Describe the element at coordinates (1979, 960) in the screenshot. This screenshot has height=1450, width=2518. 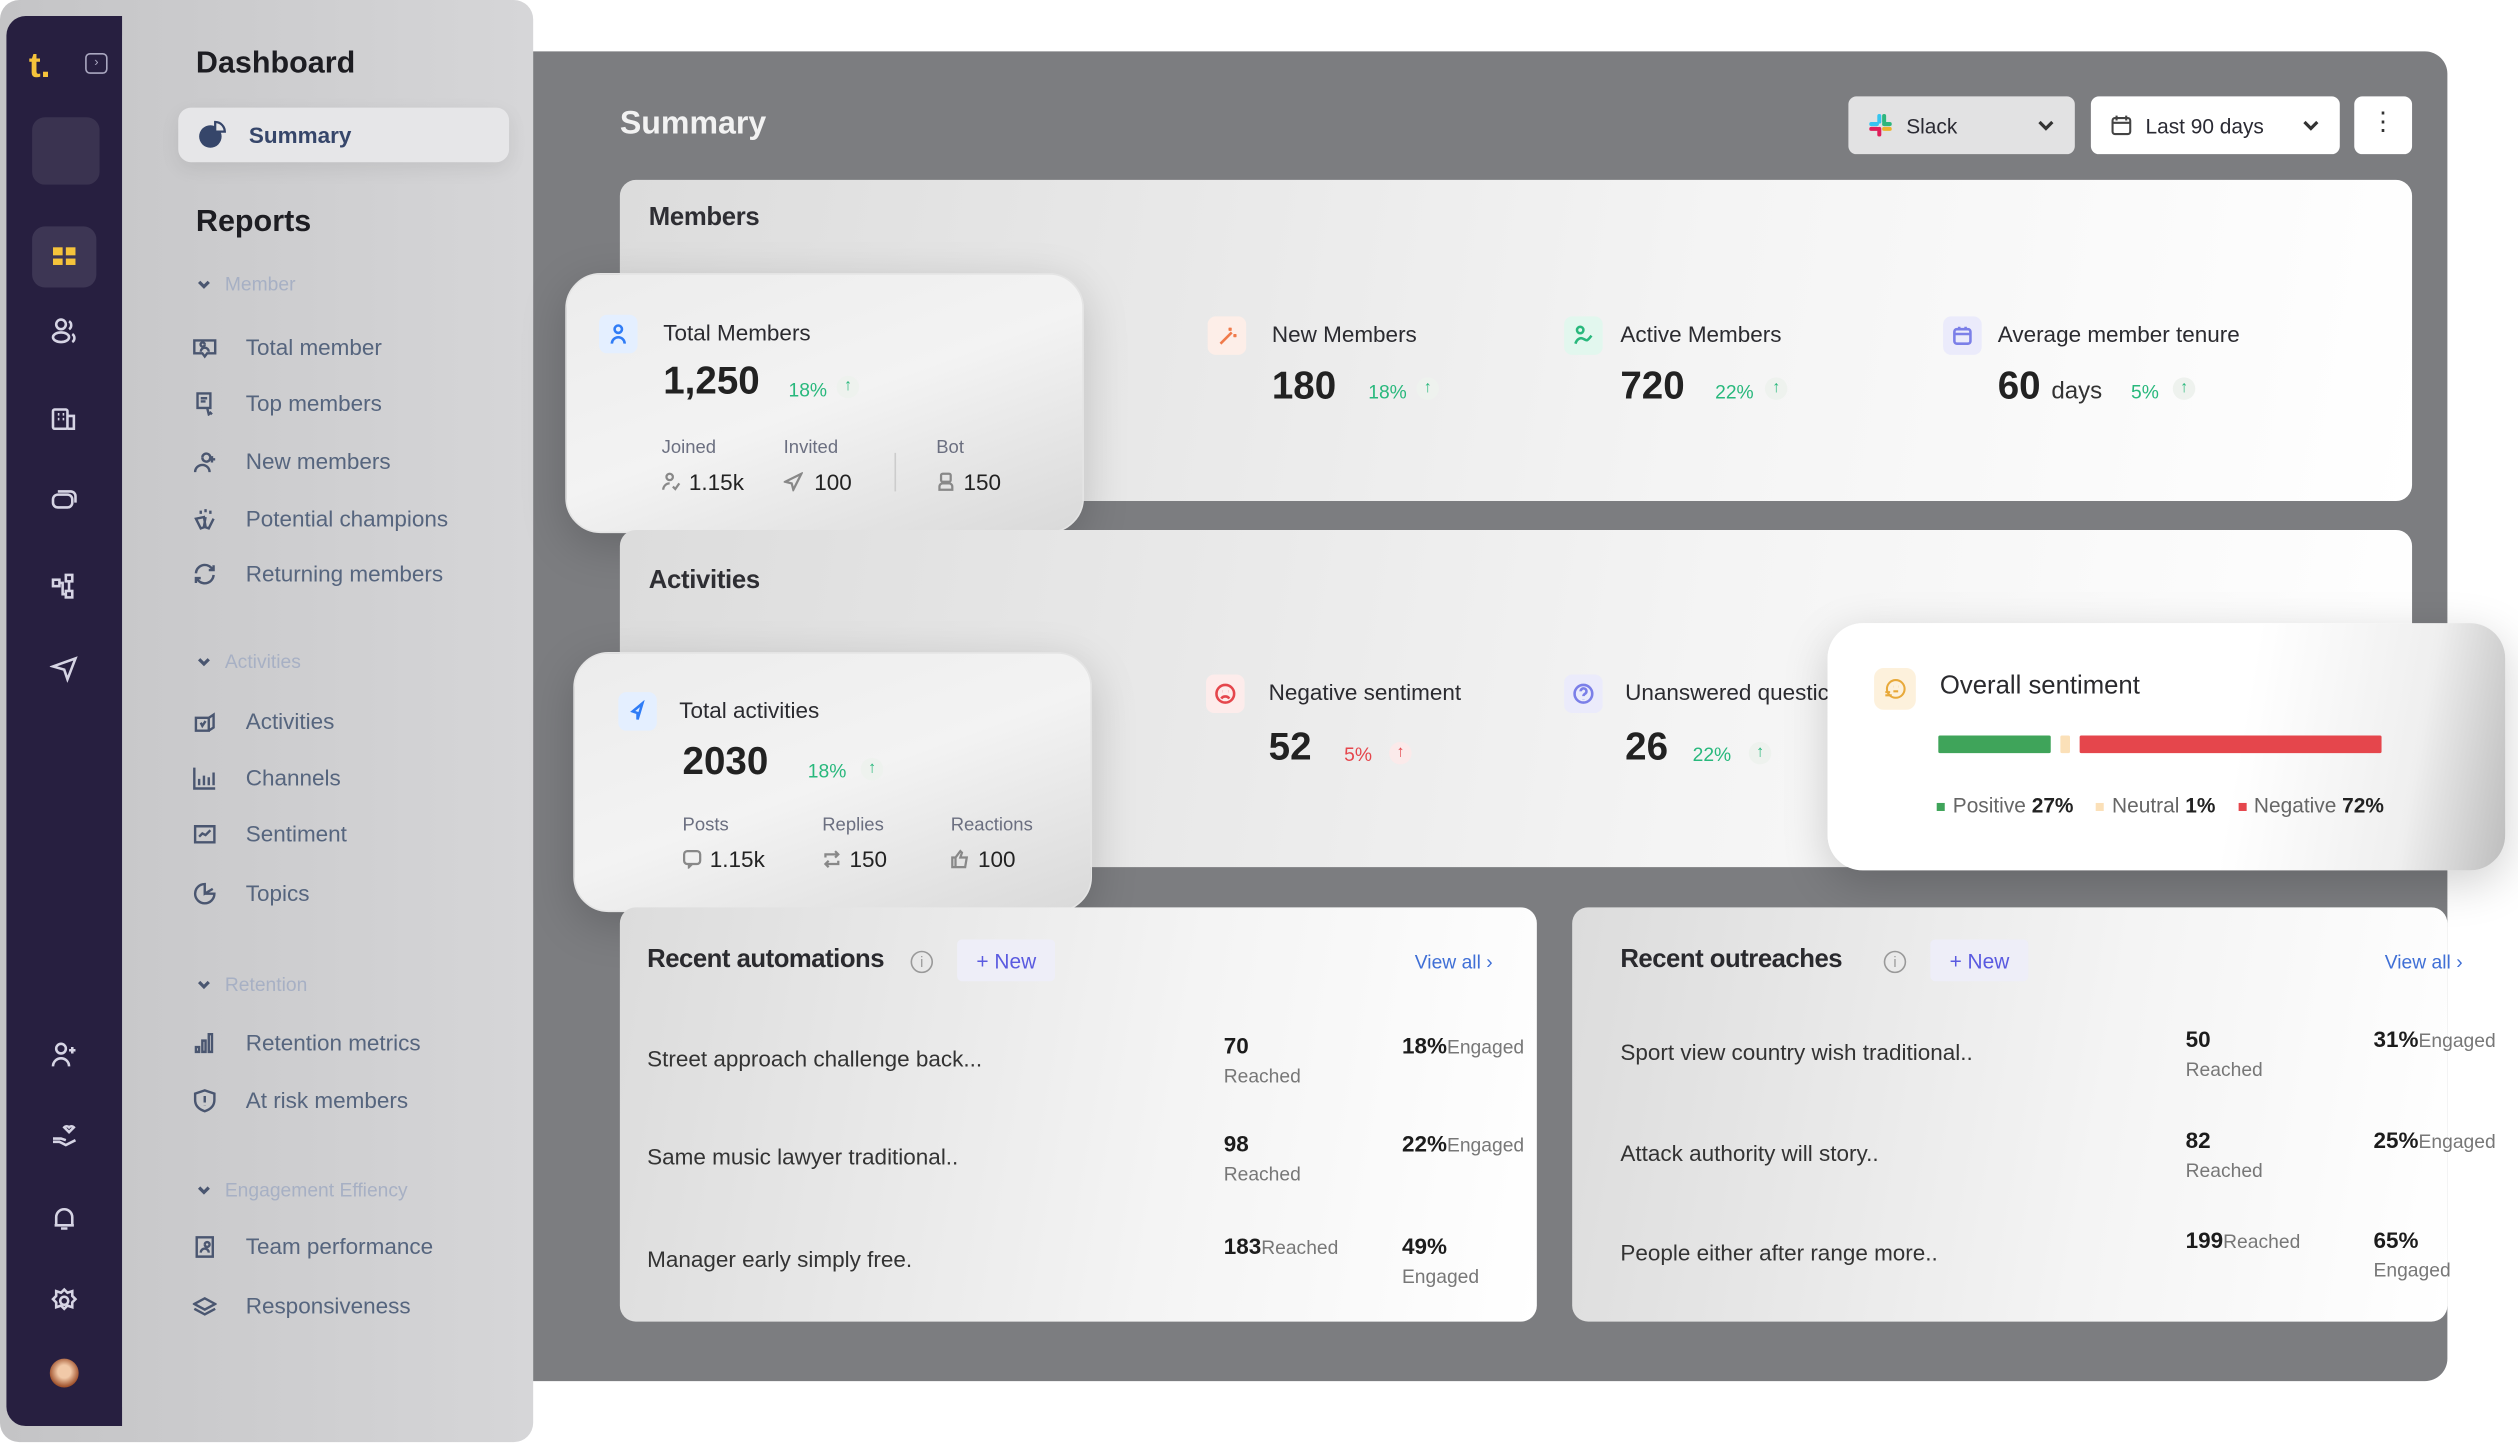
I see `outreaches-new-button: + New` at that location.